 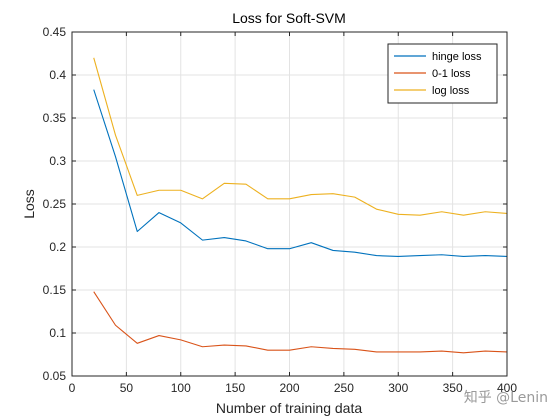 I want to click on x-tick-label: 400, so click(x=507, y=388).